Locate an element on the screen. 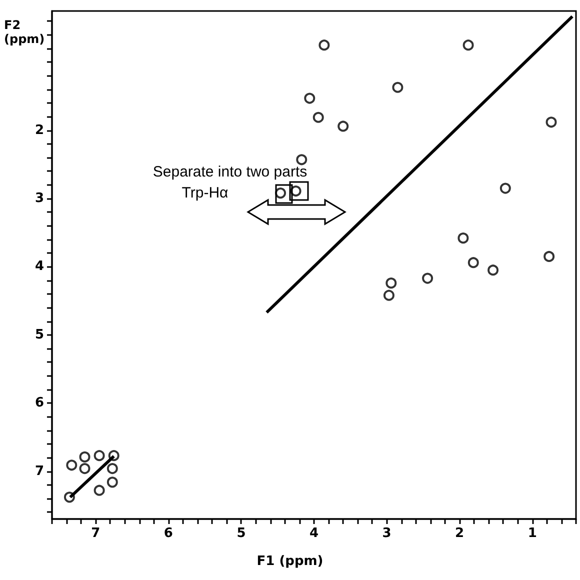  x-tick-label: 4 is located at coordinates (314, 533).